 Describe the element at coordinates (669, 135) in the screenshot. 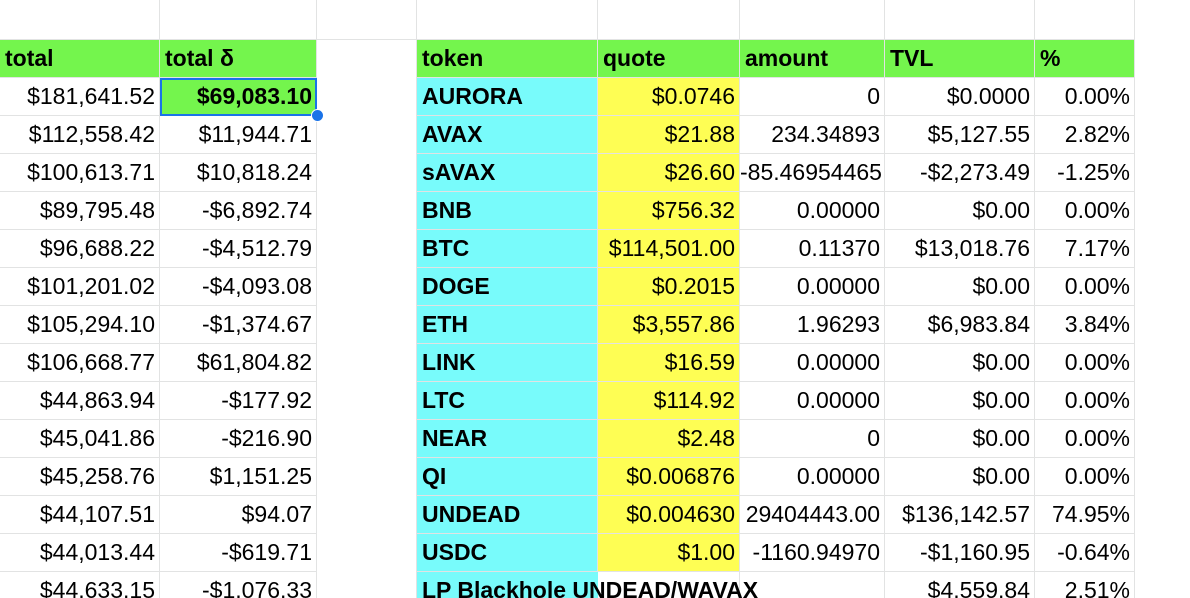

I see `quote-cell: $21.88` at that location.